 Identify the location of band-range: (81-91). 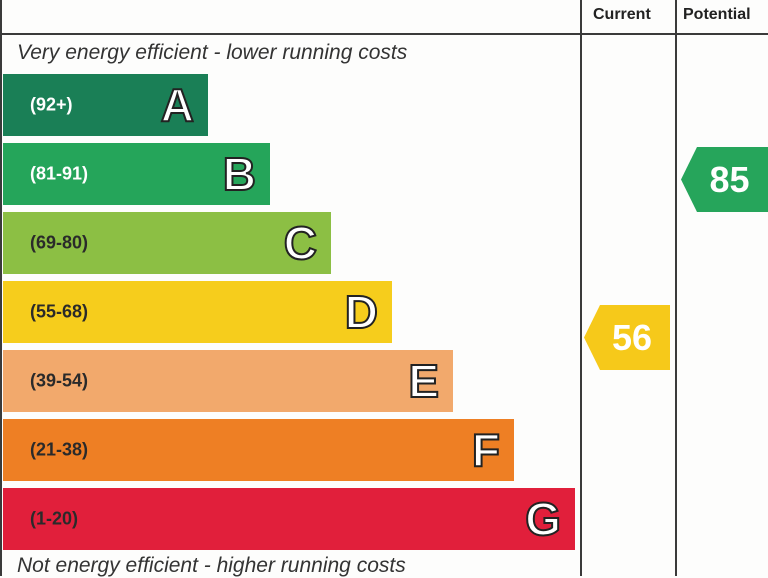
(59, 173).